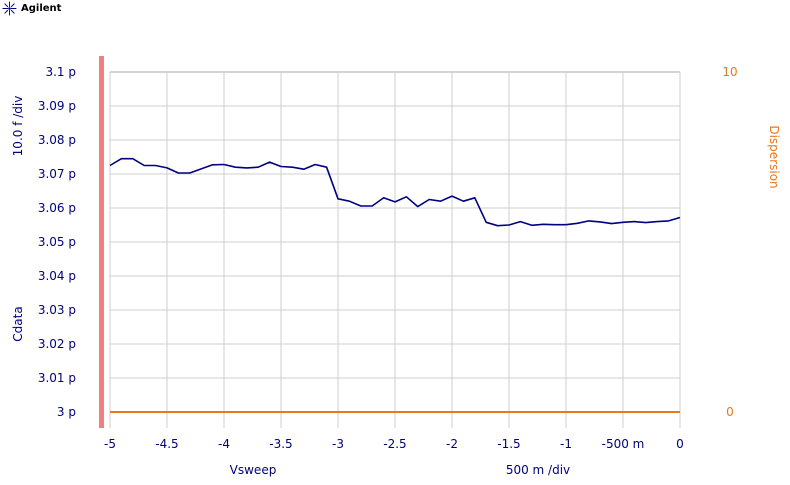 The image size is (790, 485). I want to click on x-tick-label-3: -3.5, so click(280, 444).